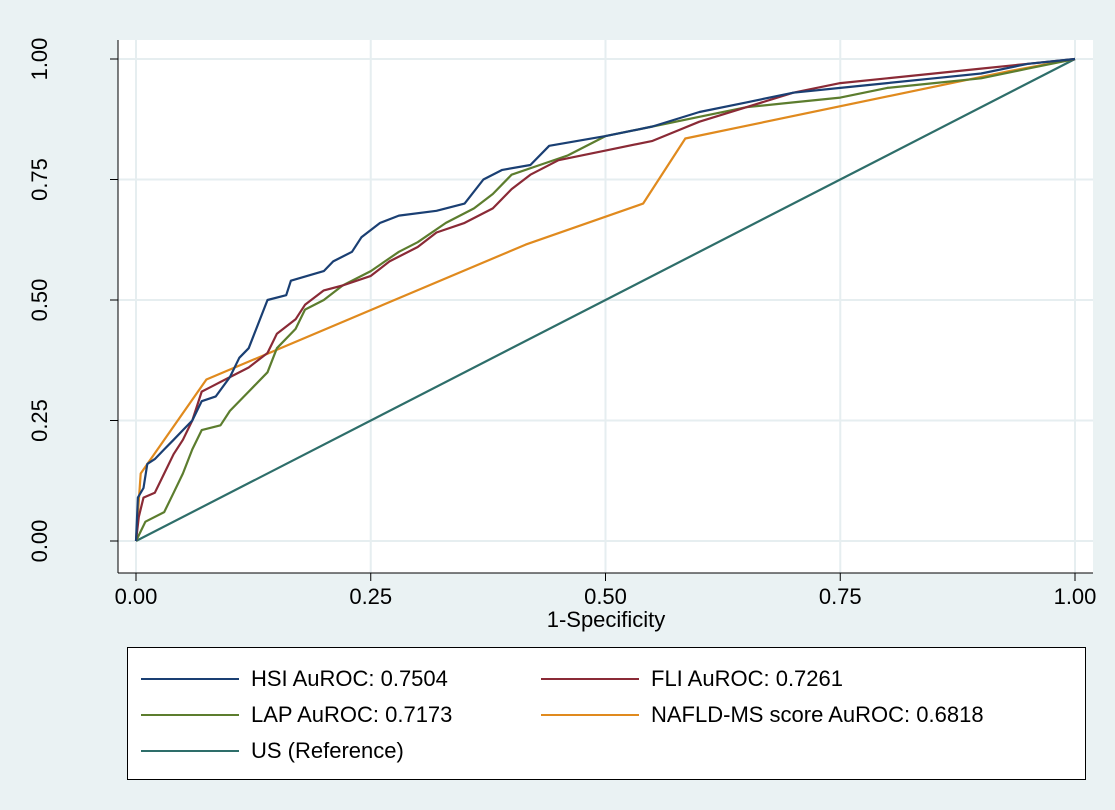  I want to click on x-tick-label: 0.75, so click(840, 596).